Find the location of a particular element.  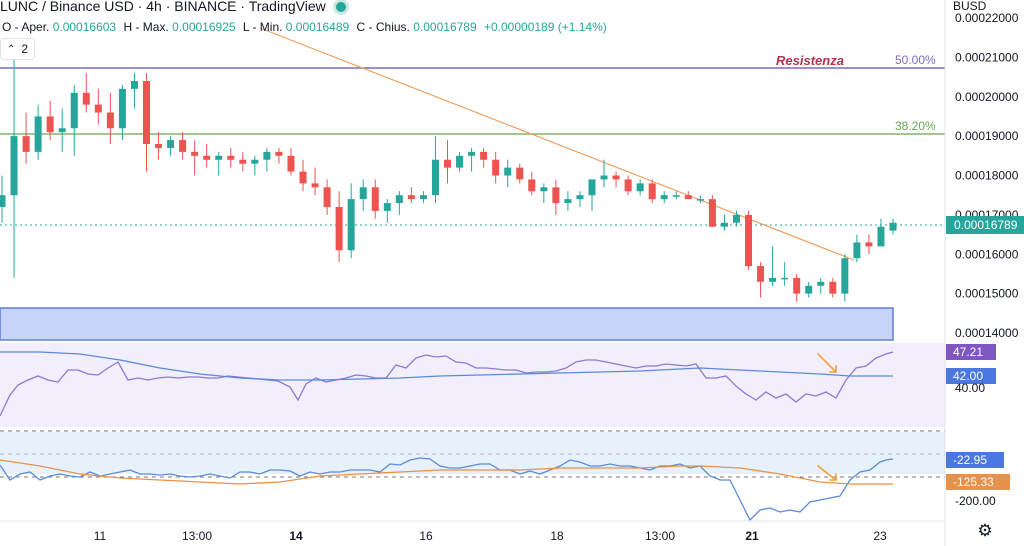

rsi-panel-bg is located at coordinates (472, 385).